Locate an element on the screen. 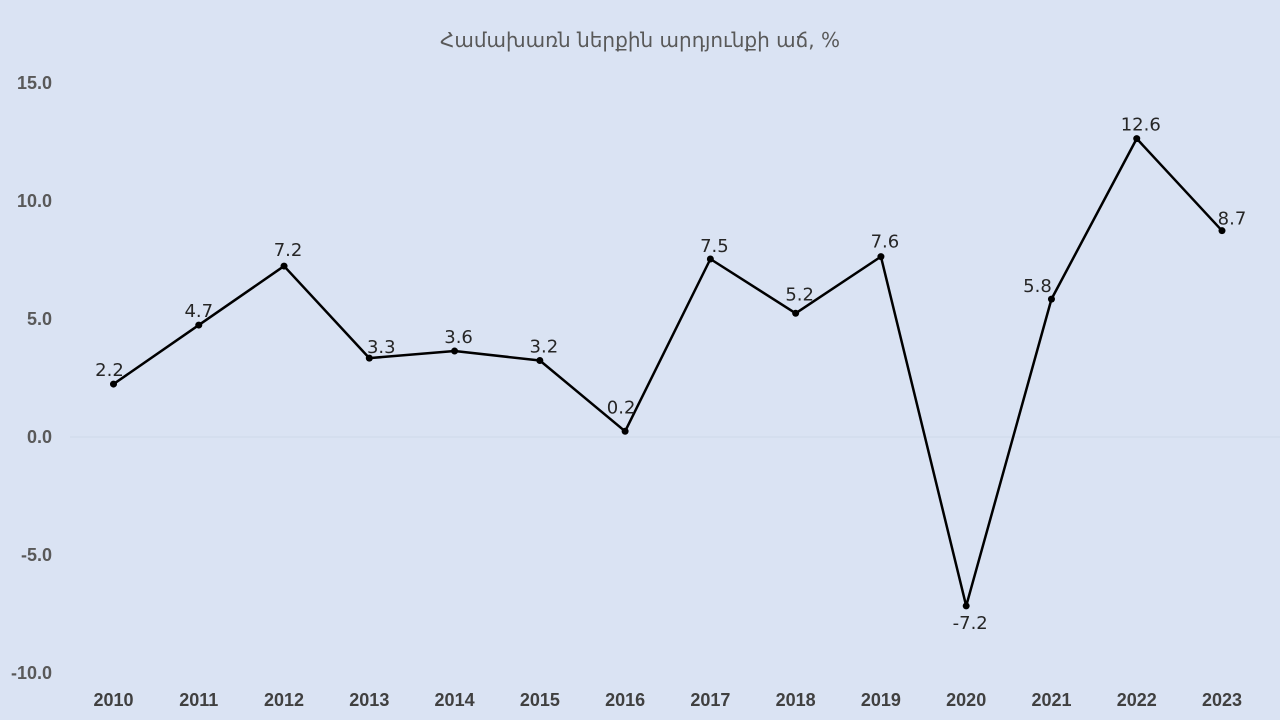 This screenshot has height=720, width=1280. x-tick-label: 2016 is located at coordinates (625, 700).